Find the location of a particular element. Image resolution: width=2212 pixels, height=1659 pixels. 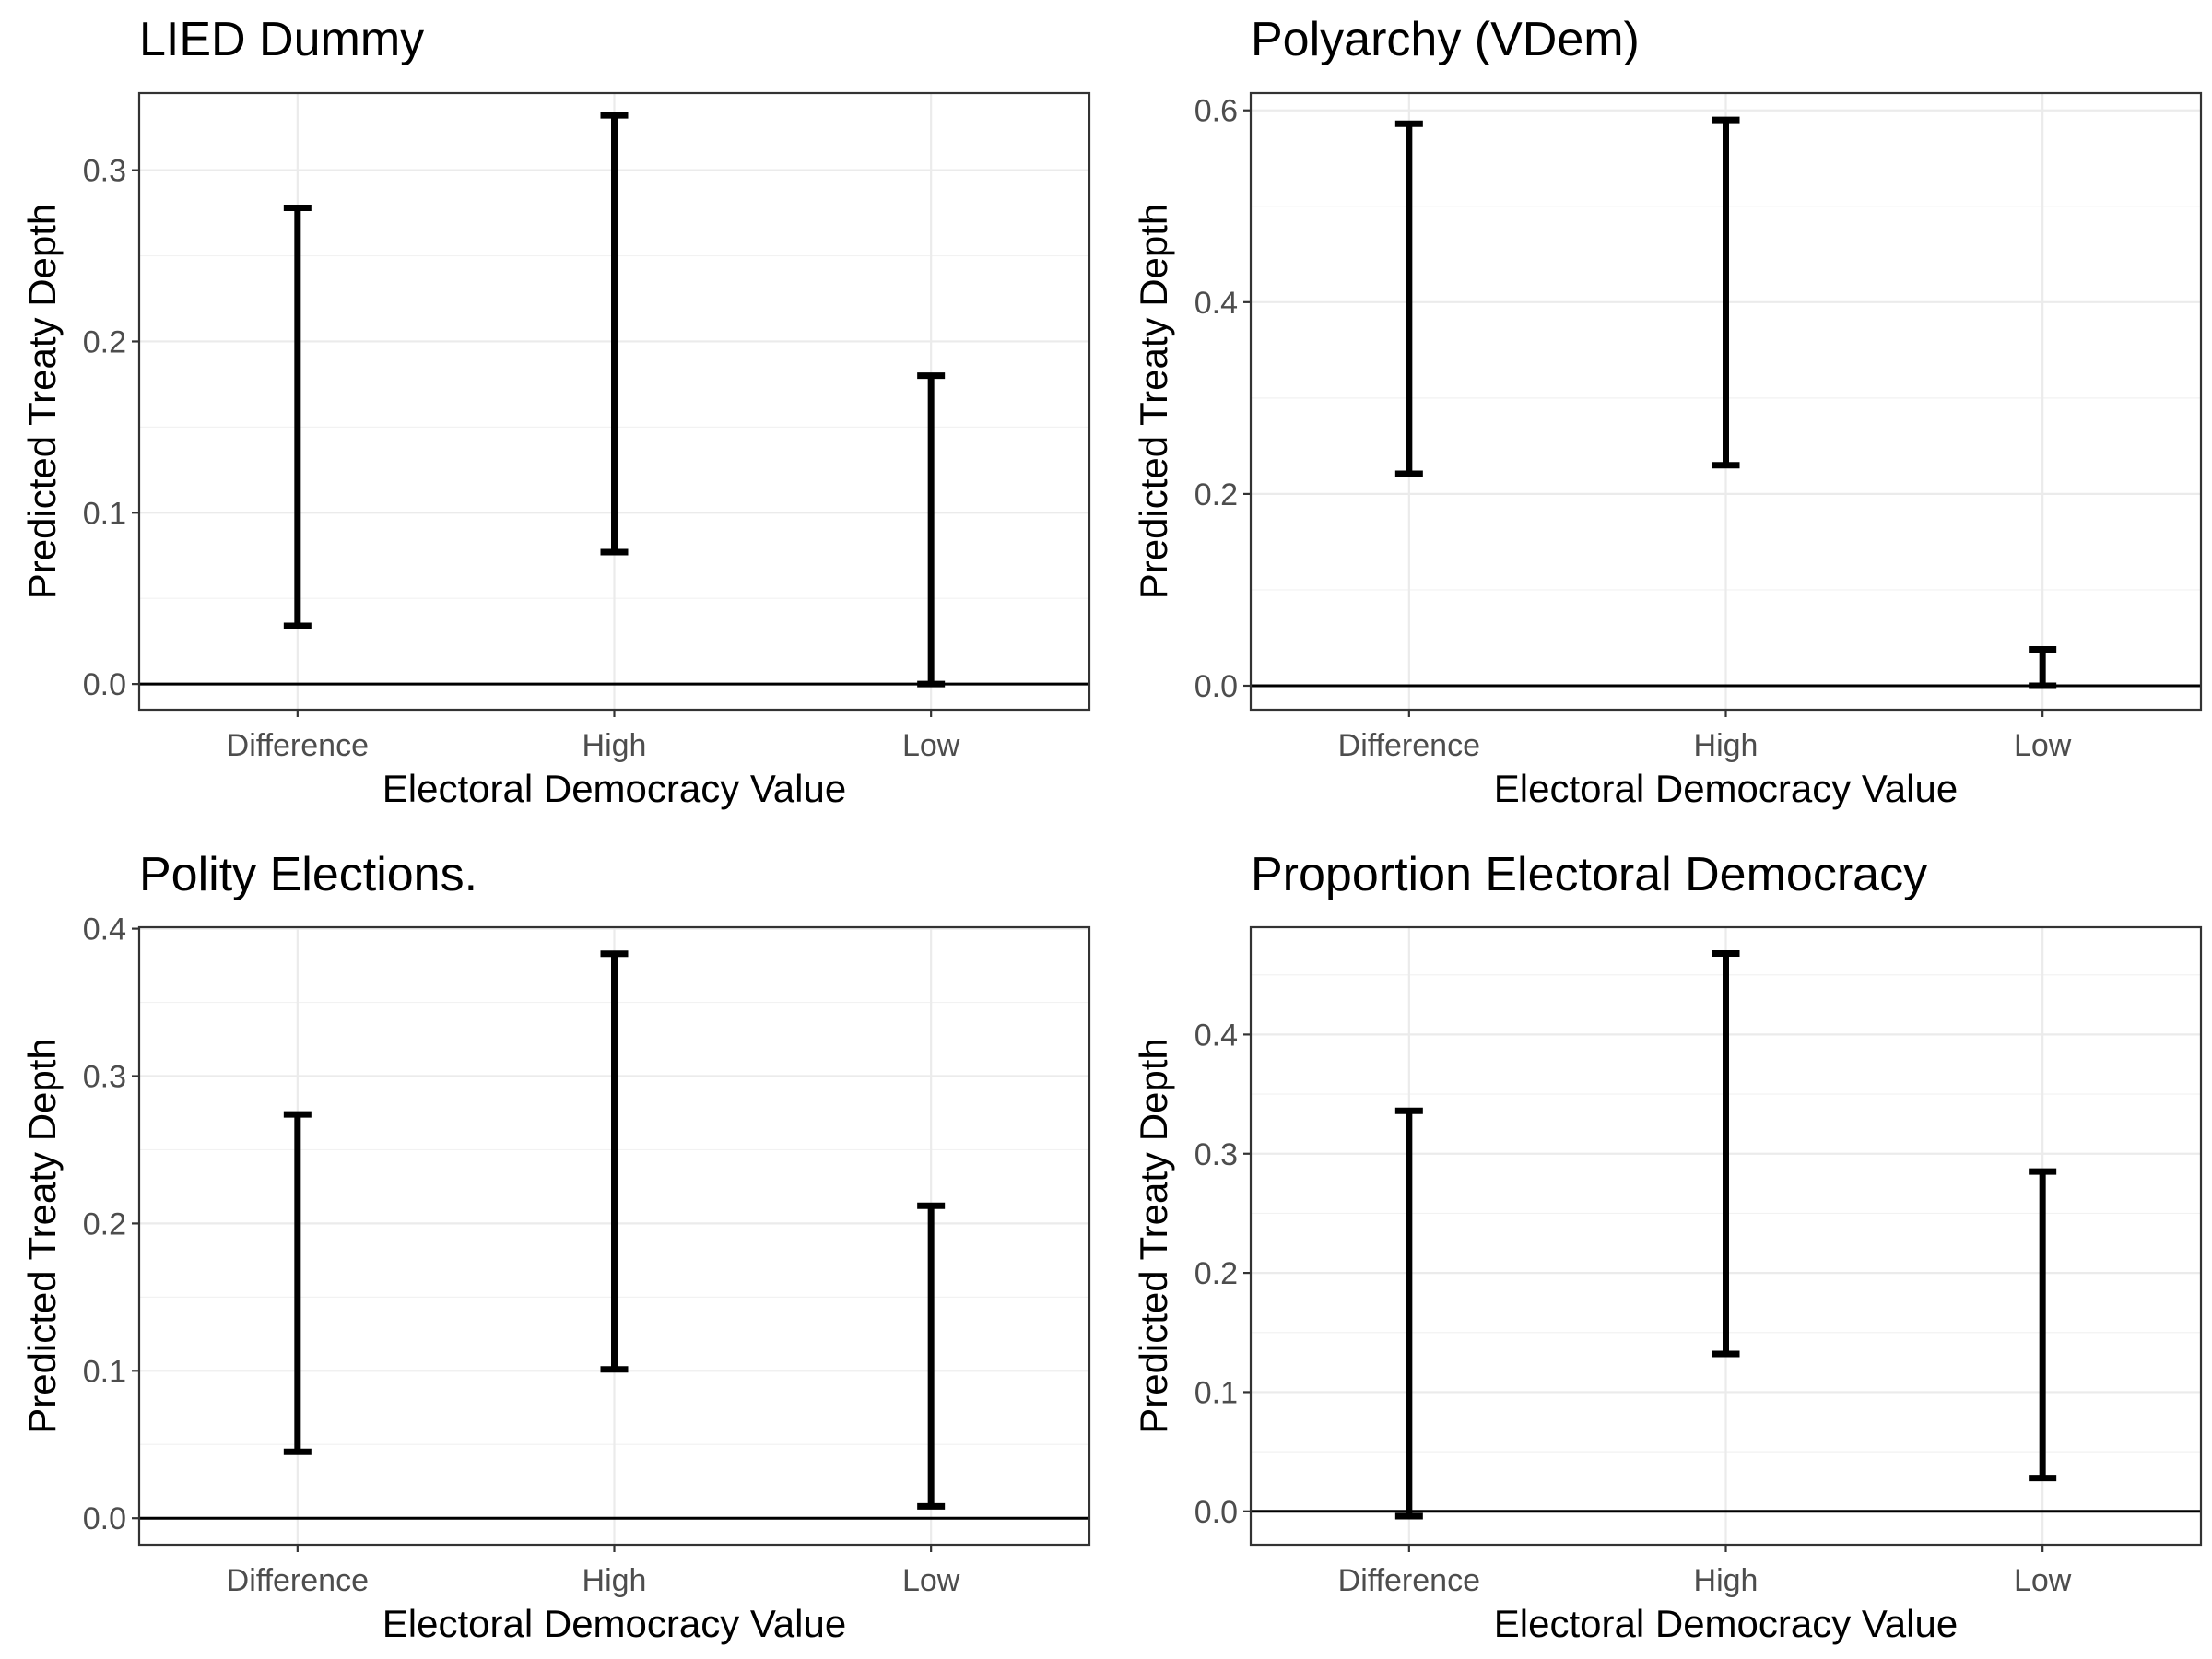

panel-title: LIED Dummy is located at coordinates (281, 39).